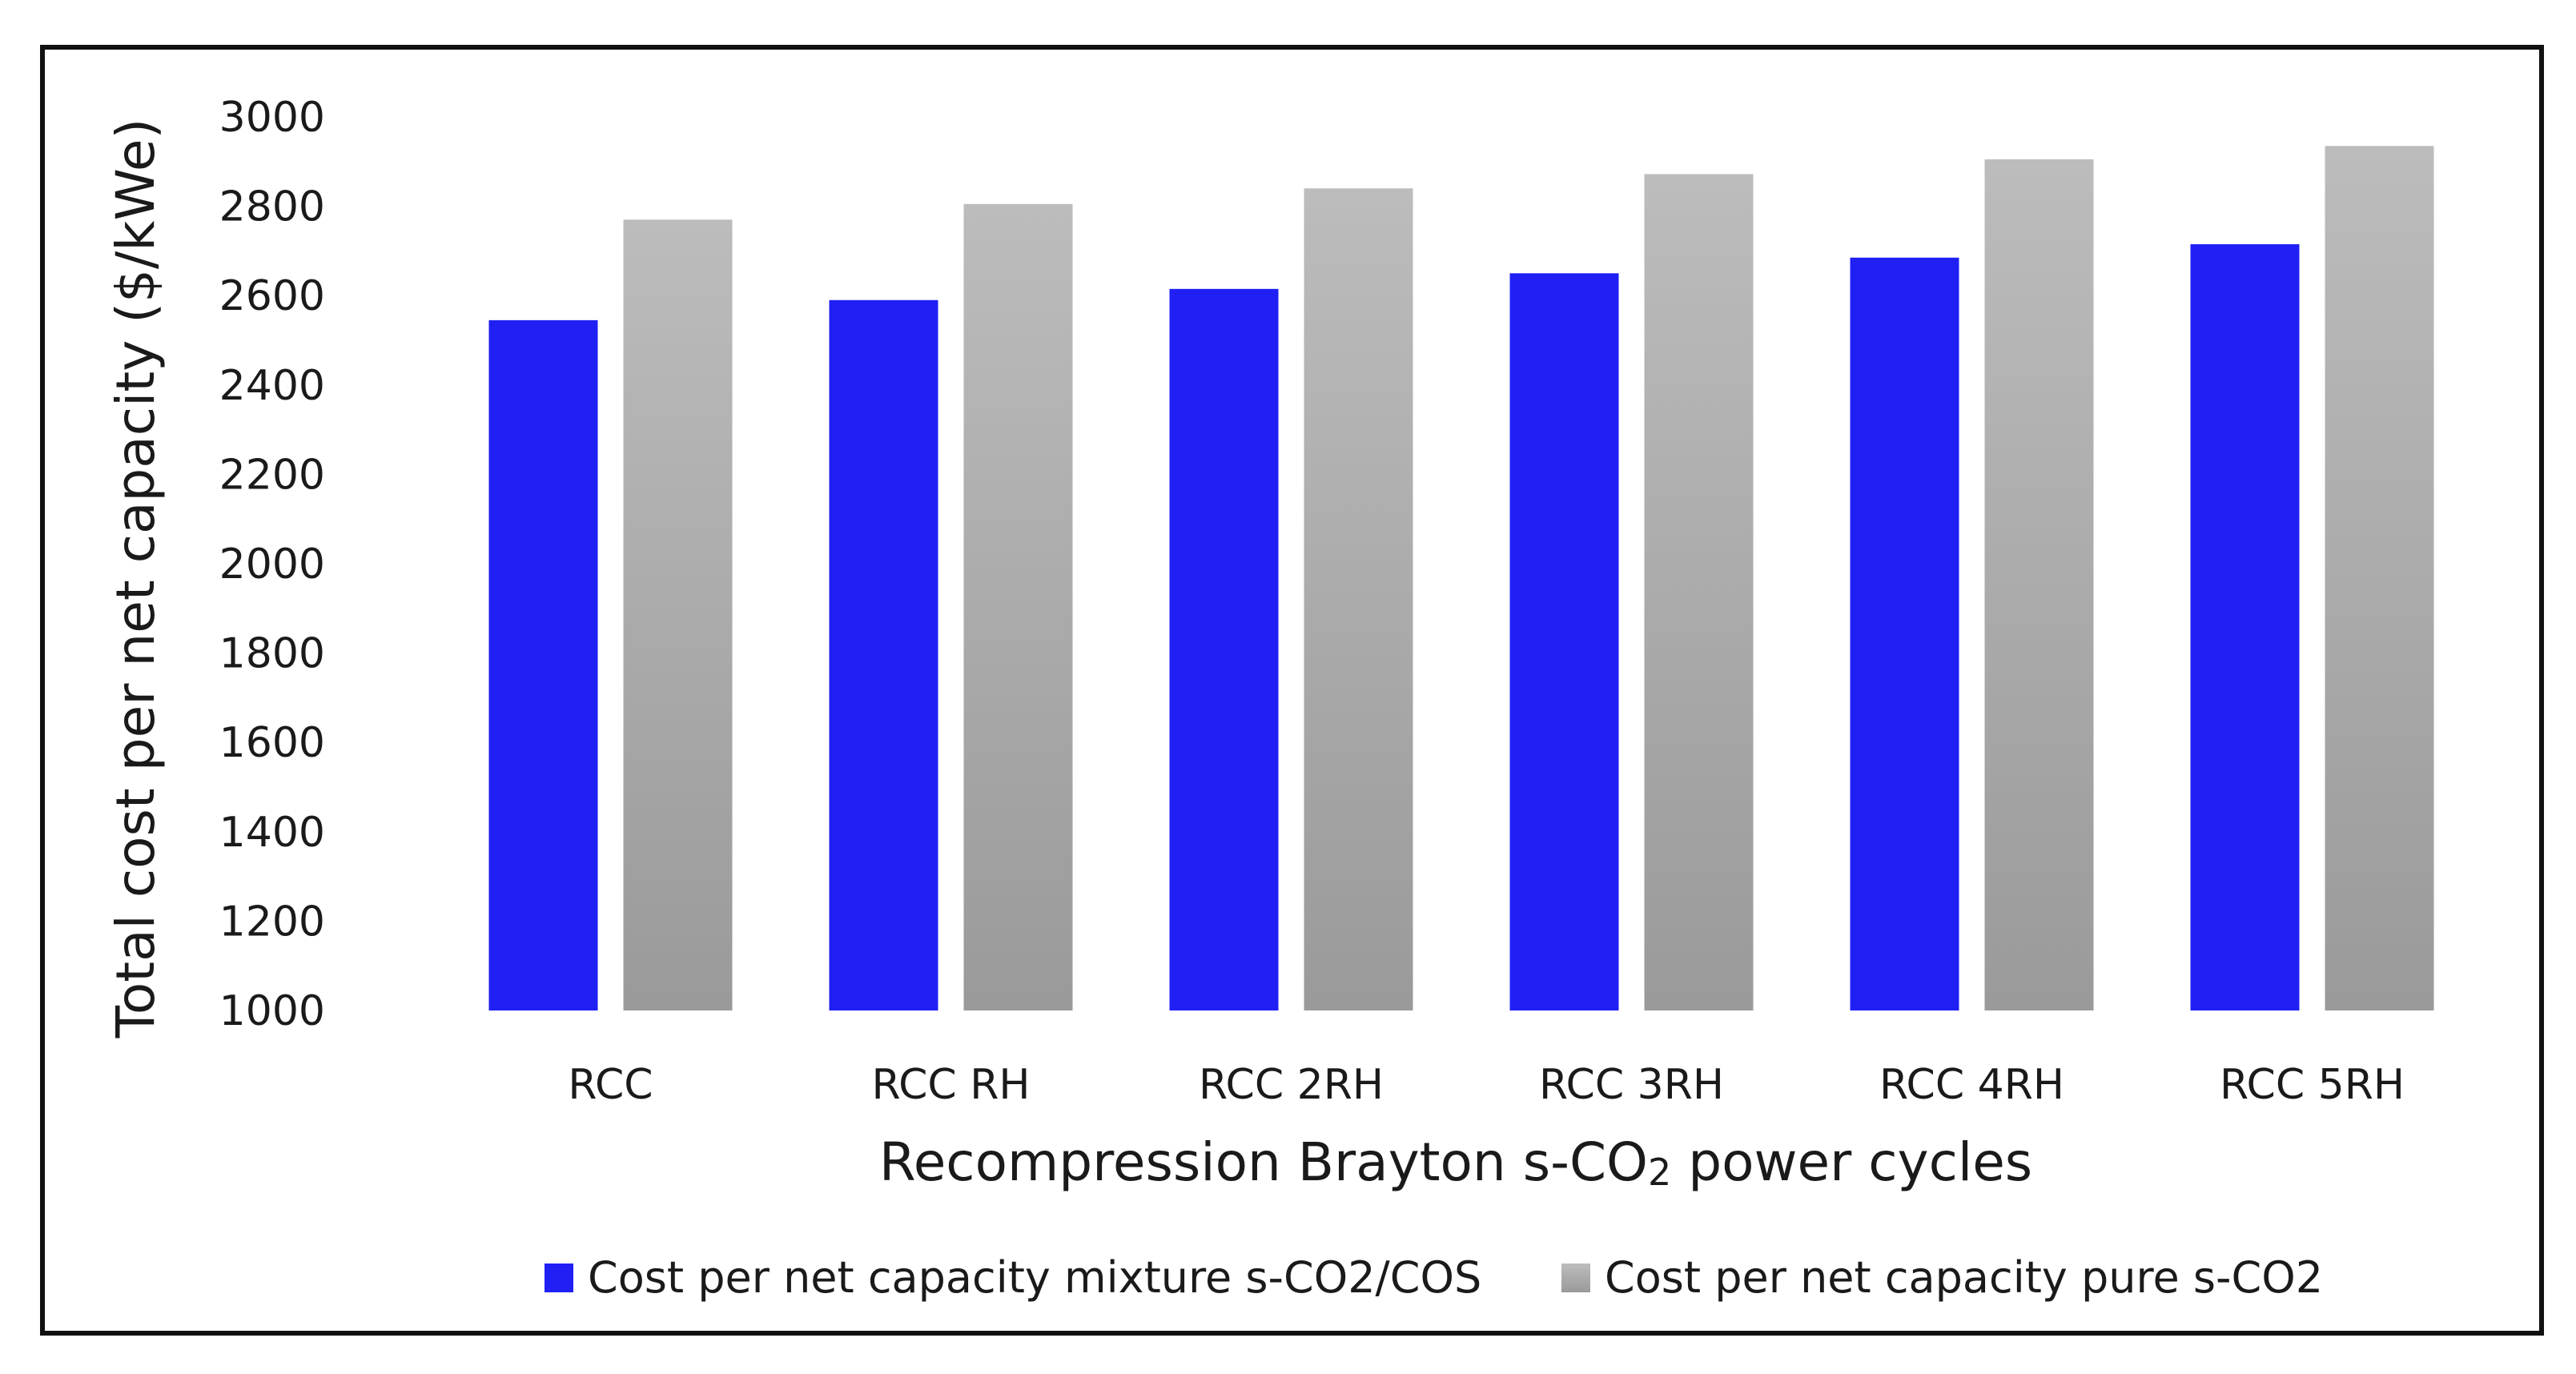 This screenshot has width=2576, height=1374. I want to click on legend-swatch-pure, so click(1575, 1278).